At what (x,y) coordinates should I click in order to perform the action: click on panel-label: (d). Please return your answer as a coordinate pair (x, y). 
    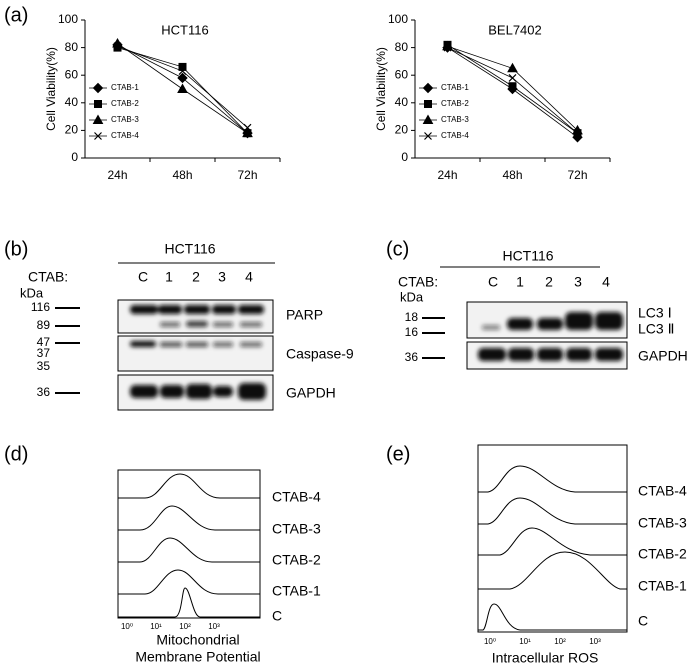
    Looking at the image, I should click on (16, 454).